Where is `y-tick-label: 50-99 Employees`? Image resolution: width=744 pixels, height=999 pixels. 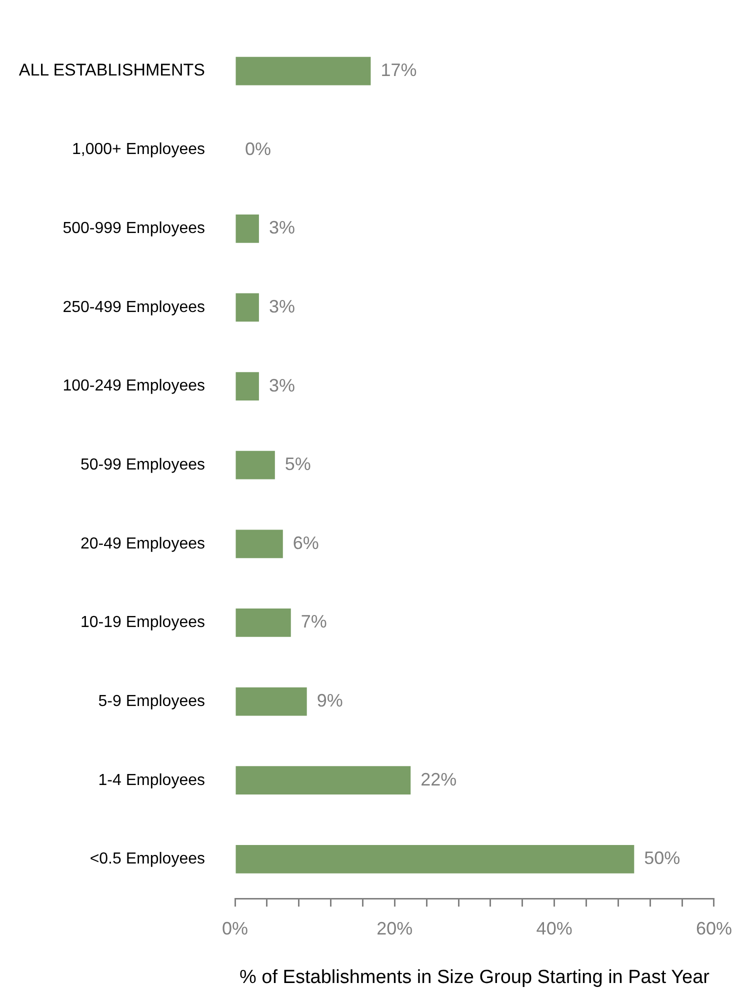
y-tick-label: 50-99 Employees is located at coordinates (142, 465).